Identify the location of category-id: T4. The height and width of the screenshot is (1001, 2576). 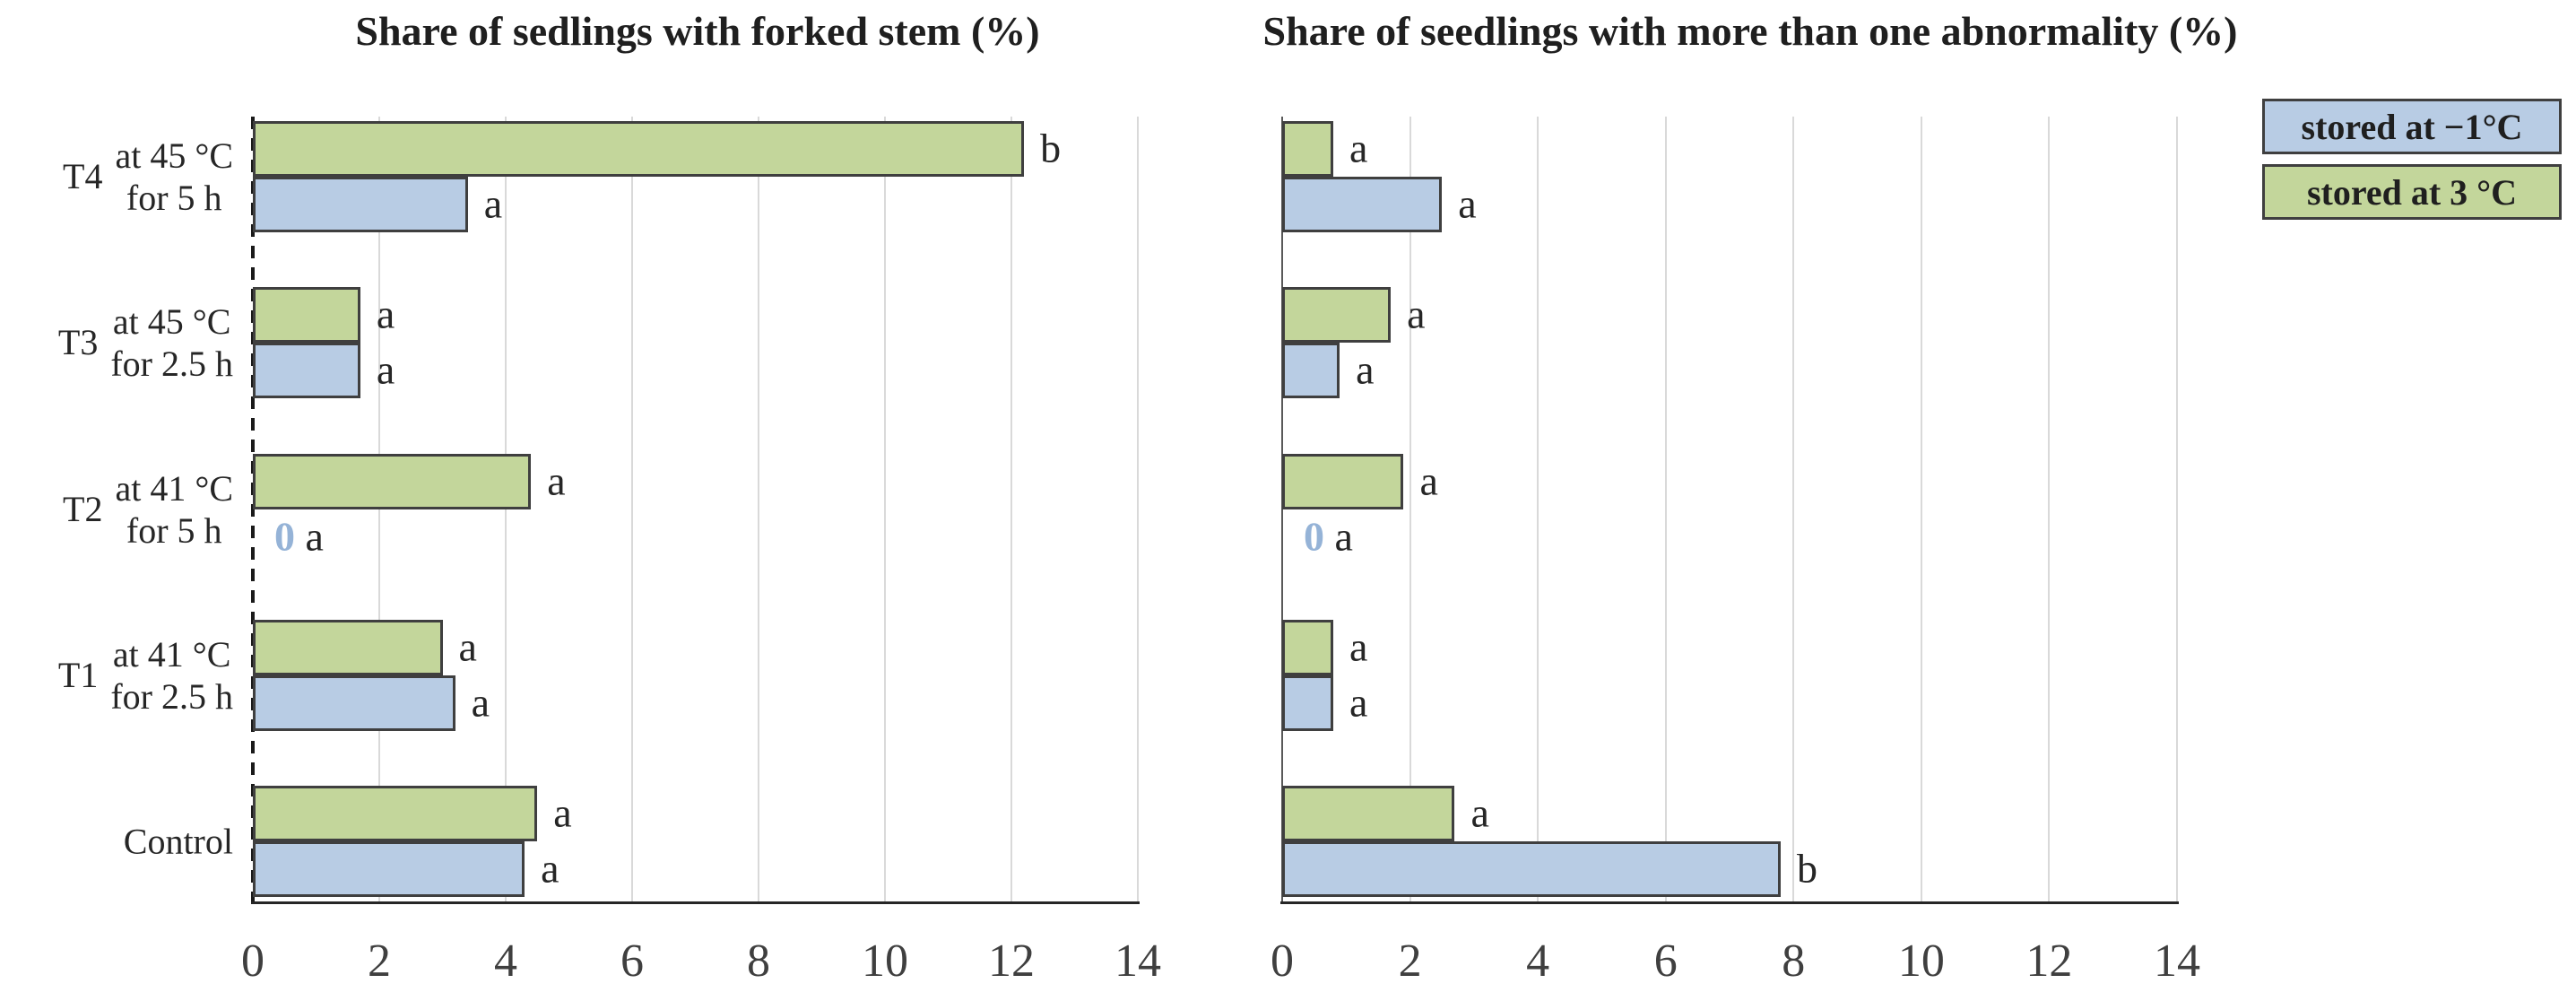
(83, 176).